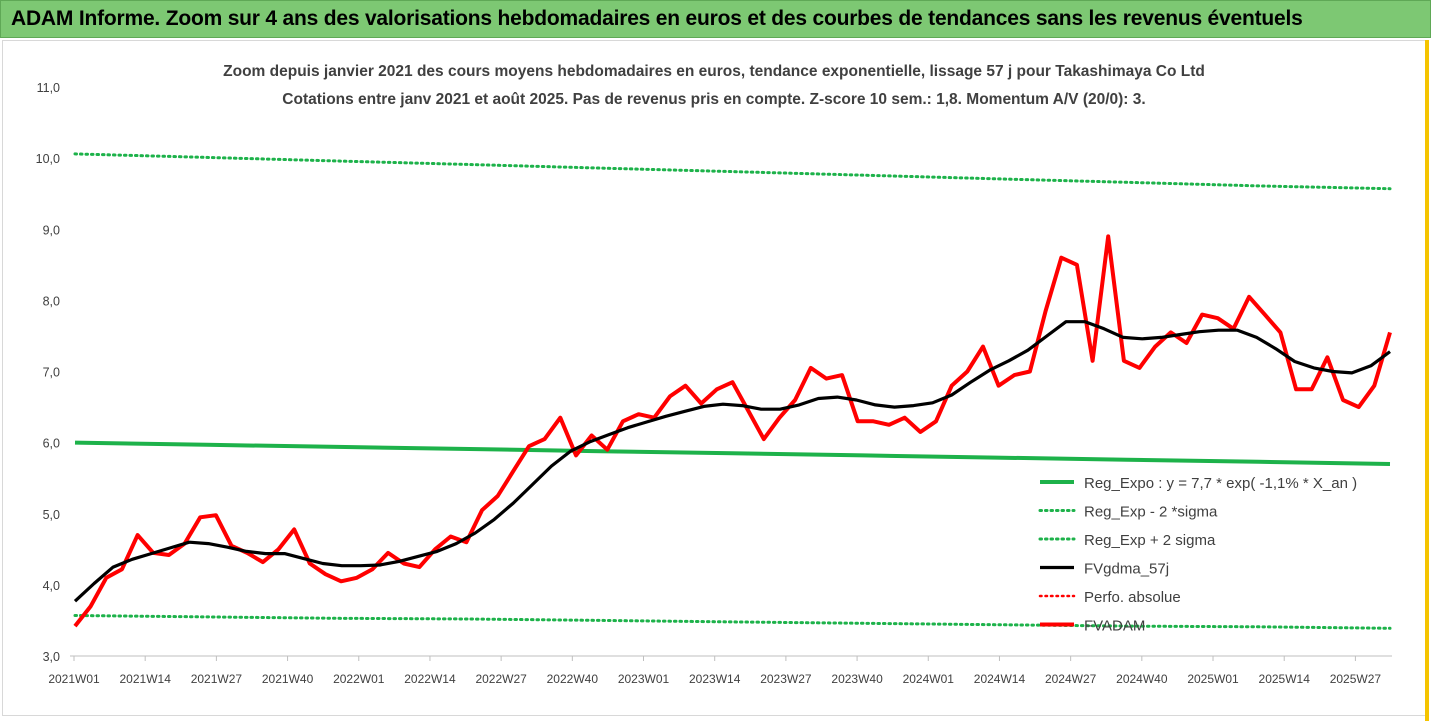 This screenshot has height=721, width=1431. Describe the element at coordinates (51, 373) in the screenshot. I see `y-tick-label: 7,0` at that location.